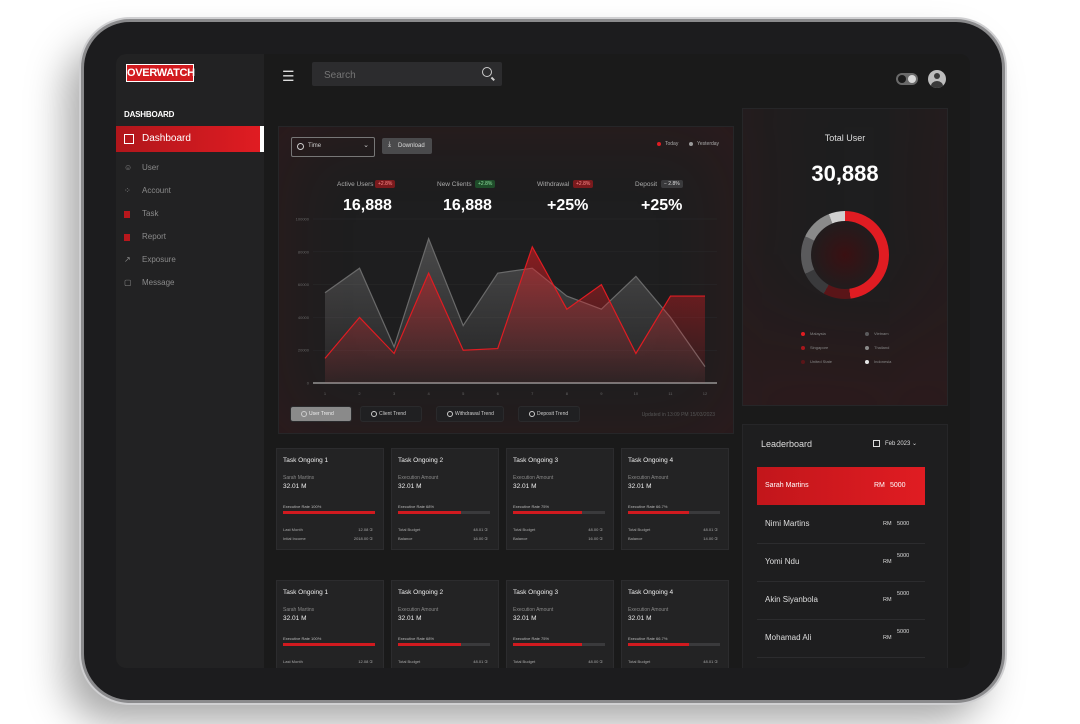 Image resolution: width=1080 pixels, height=724 pixels. Describe the element at coordinates (480, 529) in the screenshot. I see `task-row-value: 48.01 ①` at that location.